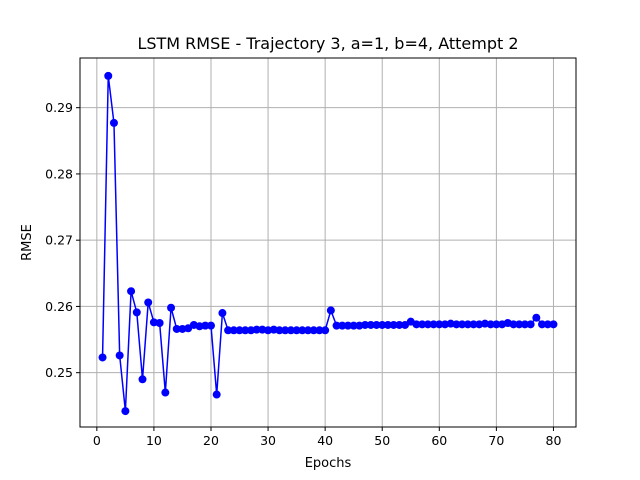 This screenshot has width=640, height=480. Describe the element at coordinates (59, 240) in the screenshot. I see `y-tick-label: 0.27` at that location.